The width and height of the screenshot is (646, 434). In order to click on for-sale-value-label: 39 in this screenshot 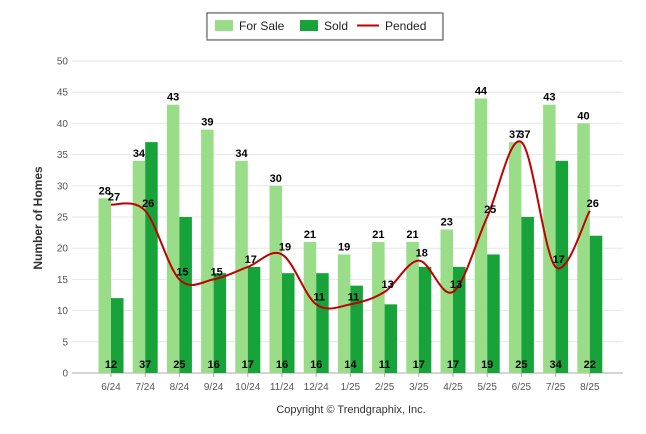, I will do `click(207, 123)`.